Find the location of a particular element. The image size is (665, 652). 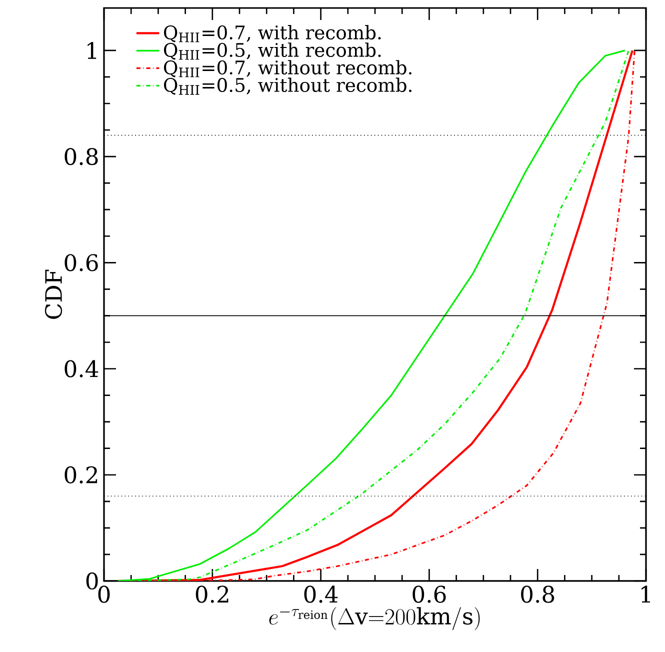

y-tick-label: 0.8 is located at coordinates (81, 157).